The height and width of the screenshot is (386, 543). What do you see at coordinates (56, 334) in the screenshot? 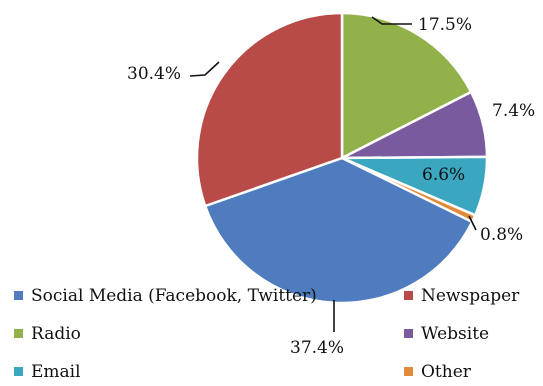
I see `legend-label-radio: Radio` at bounding box center [56, 334].